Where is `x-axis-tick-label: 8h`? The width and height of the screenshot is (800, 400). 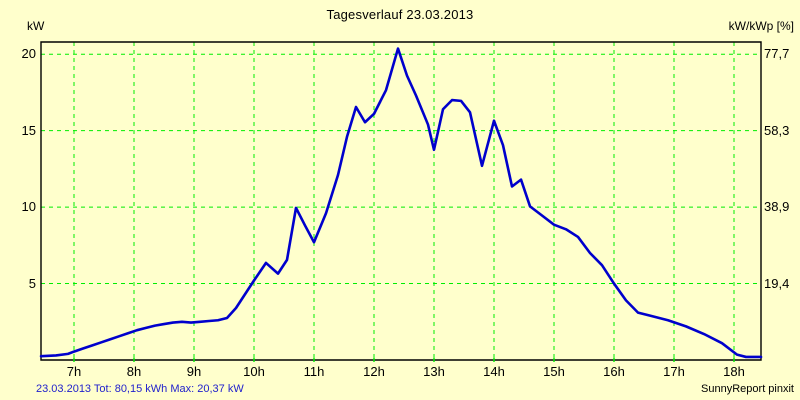
x-axis-tick-label: 8h is located at coordinates (134, 371).